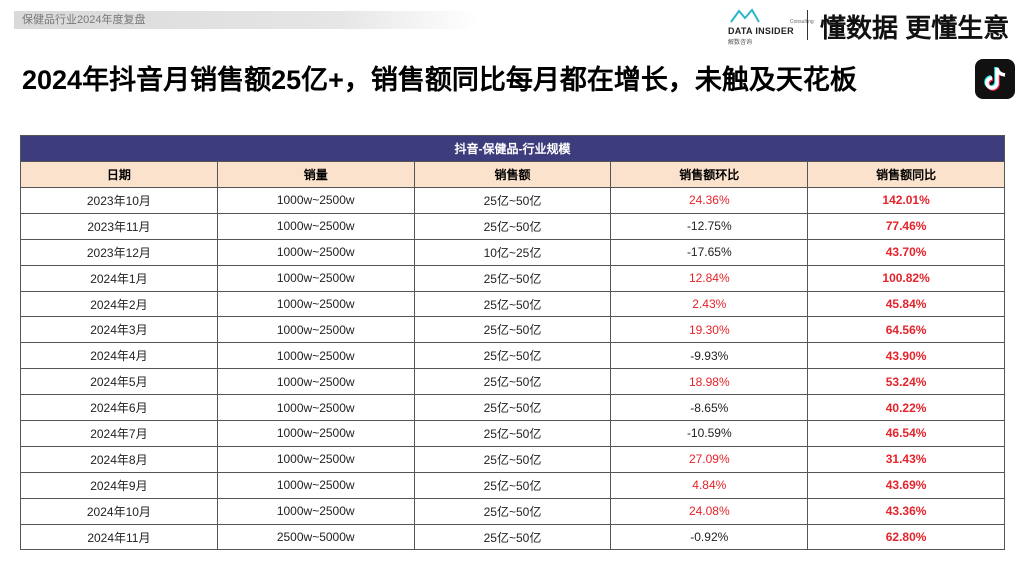 The image size is (1024, 576). I want to click on table-row: 2024年4月 1000w~2500w 25亿~50亿 -9.93% 43.90%, so click(512, 356).